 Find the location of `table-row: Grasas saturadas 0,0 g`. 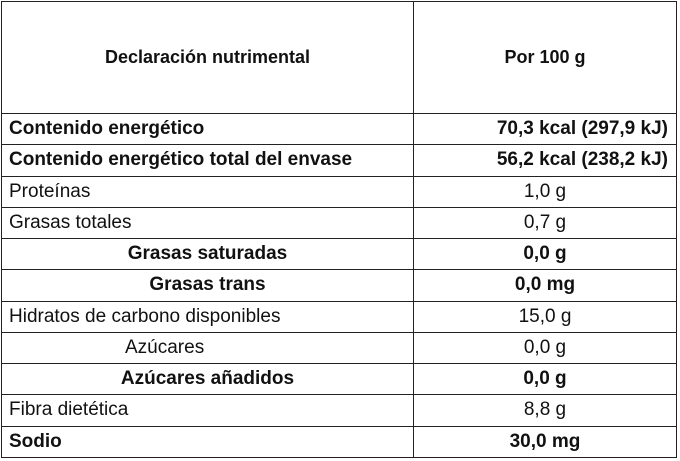

table-row: Grasas saturadas 0,0 g is located at coordinates (339, 254).